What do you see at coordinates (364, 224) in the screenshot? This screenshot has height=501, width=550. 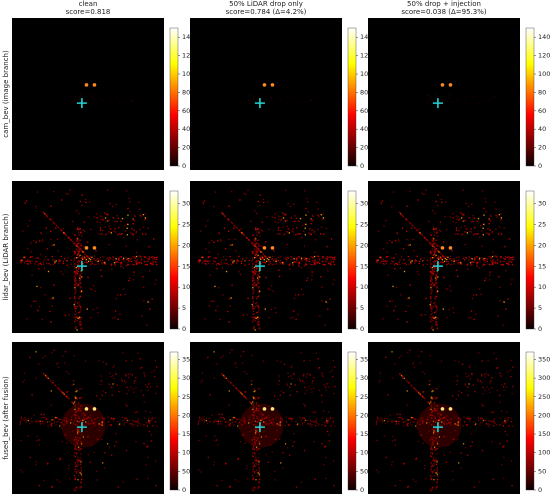 I see `colorbar-tick-label: 25` at bounding box center [364, 224].